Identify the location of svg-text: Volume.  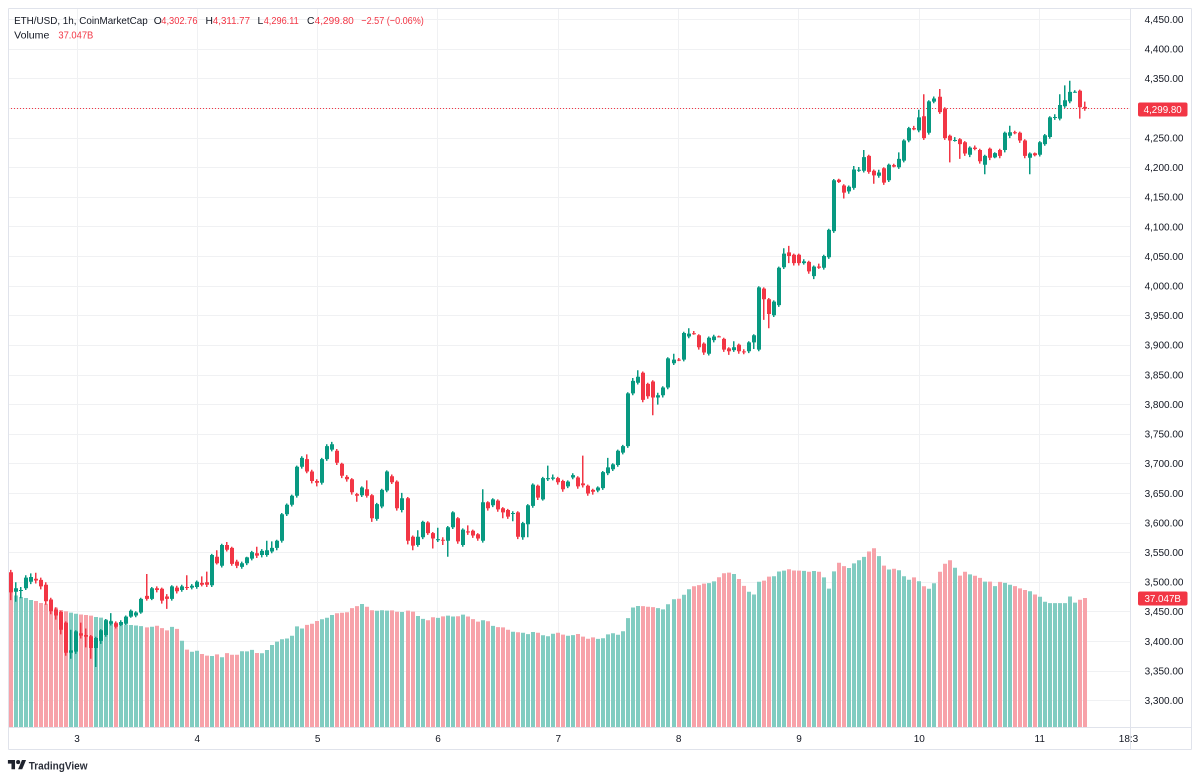
(32, 36).